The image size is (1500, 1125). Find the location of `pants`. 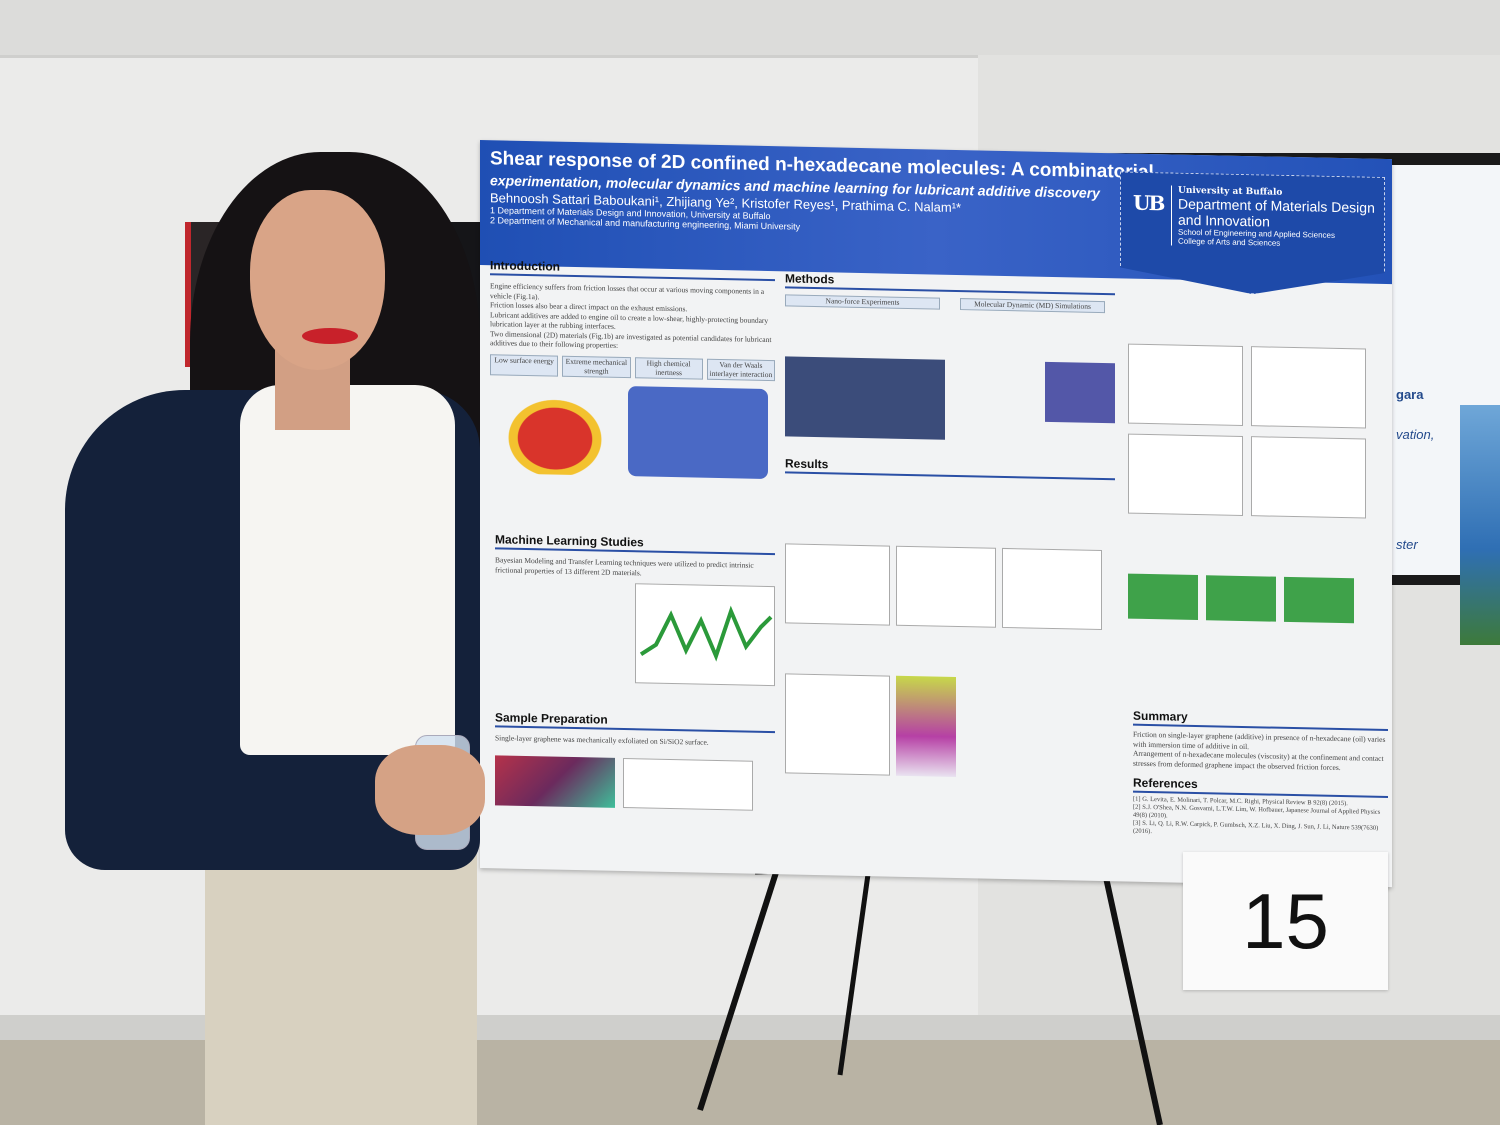

pants is located at coordinates (341, 972).